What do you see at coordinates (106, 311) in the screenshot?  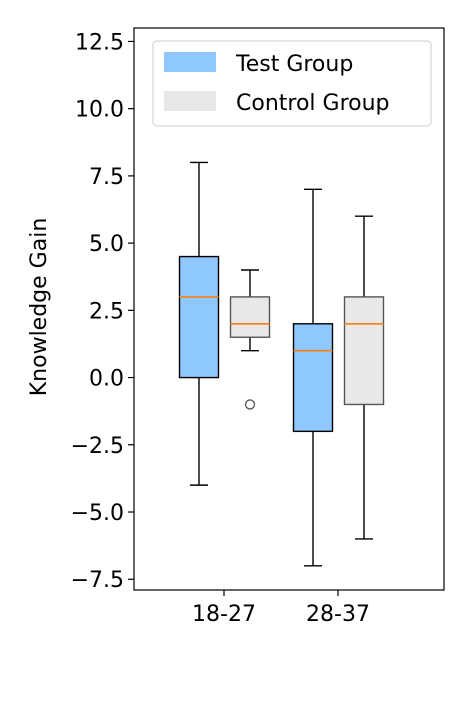 I see `y-tick-label: 2.5` at bounding box center [106, 311].